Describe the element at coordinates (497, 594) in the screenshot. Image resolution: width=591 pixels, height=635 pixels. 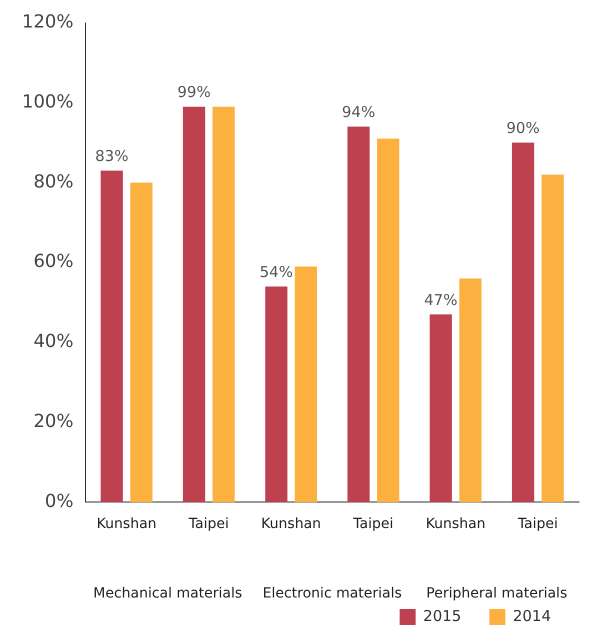
I see `text: Peripheral materials` at that location.